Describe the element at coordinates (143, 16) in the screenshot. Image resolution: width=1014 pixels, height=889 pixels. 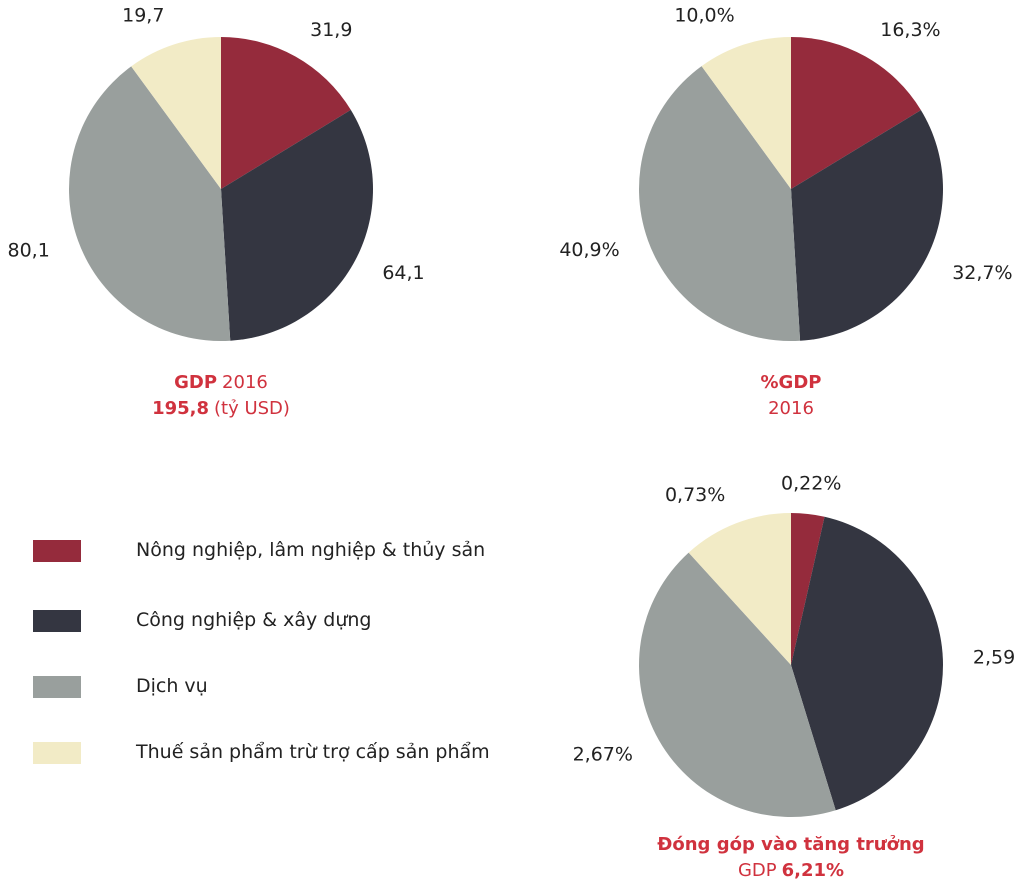
I see `slice-label: 19,7` at that location.